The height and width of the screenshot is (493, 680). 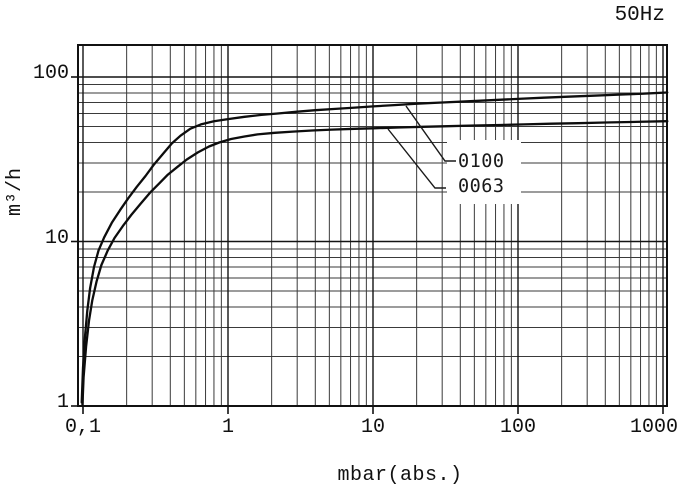 What do you see at coordinates (639, 15) in the screenshot?
I see `frequency-label: 50Hz` at bounding box center [639, 15].